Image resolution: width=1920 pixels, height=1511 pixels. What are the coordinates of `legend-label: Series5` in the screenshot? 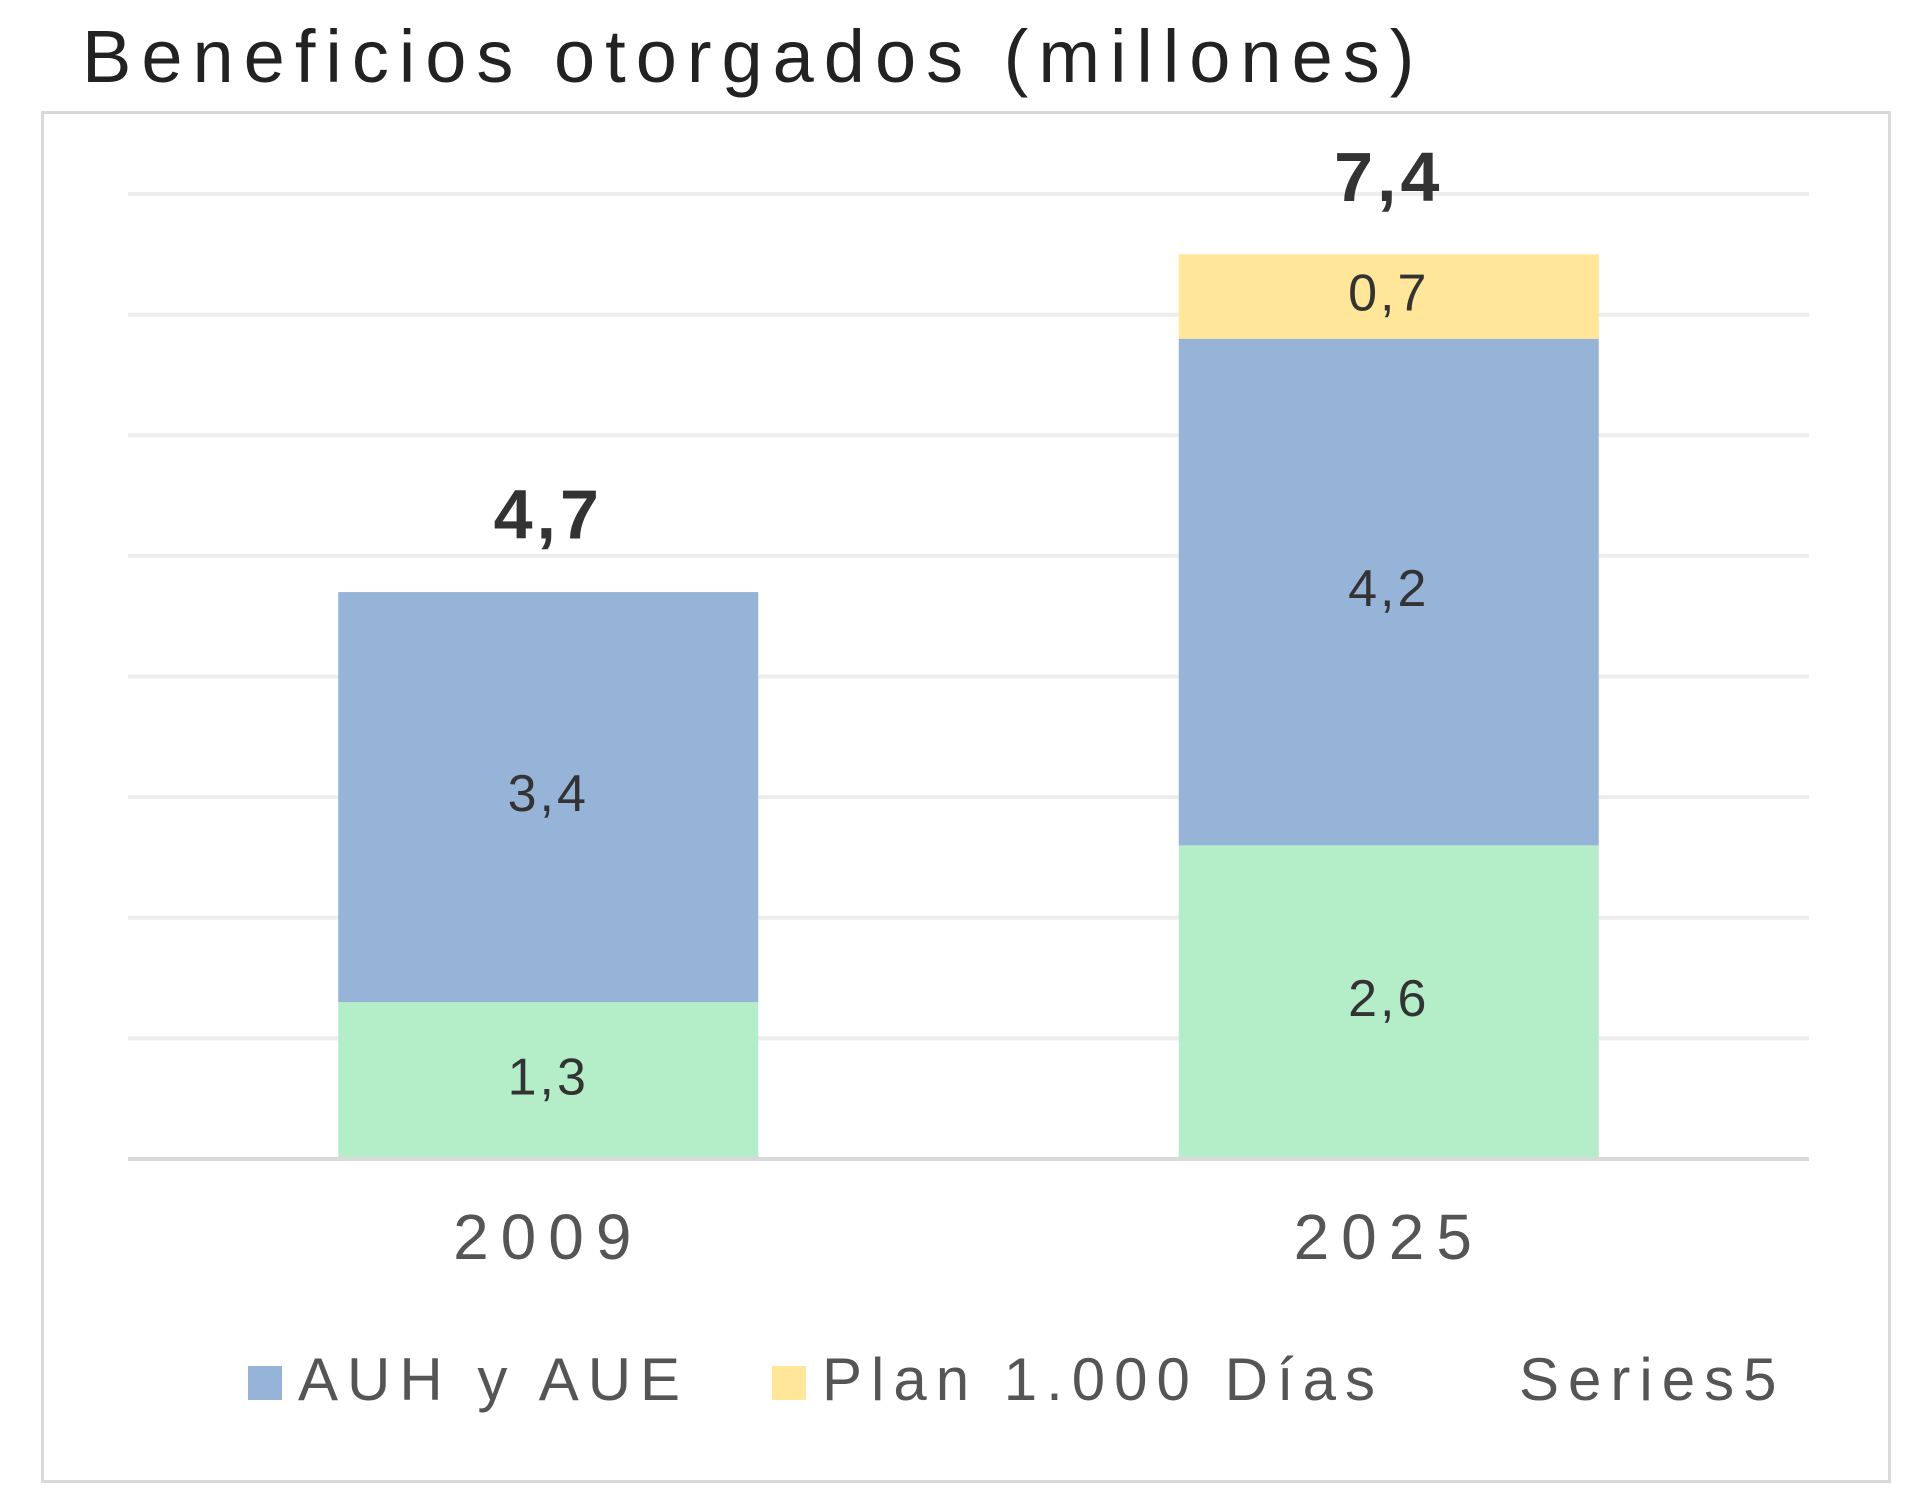 It's located at (1652, 1379).